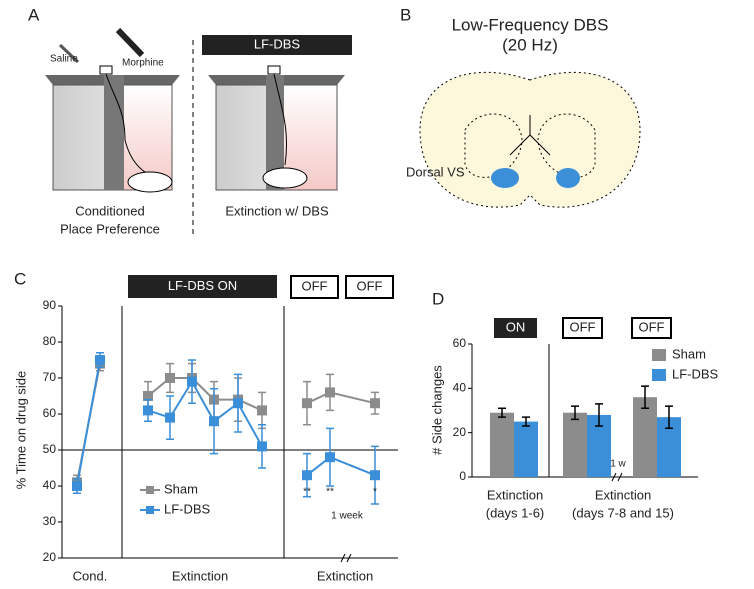 This screenshot has height=589, width=754. I want to click on banner-label: LF-DBS, so click(277, 43).